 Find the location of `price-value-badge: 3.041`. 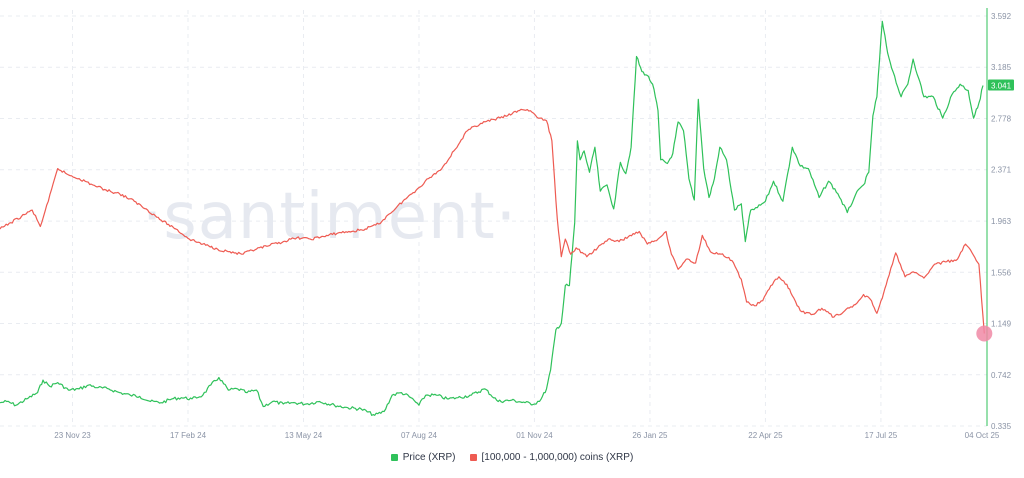

price-value-badge: 3.041 is located at coordinates (1001, 85).